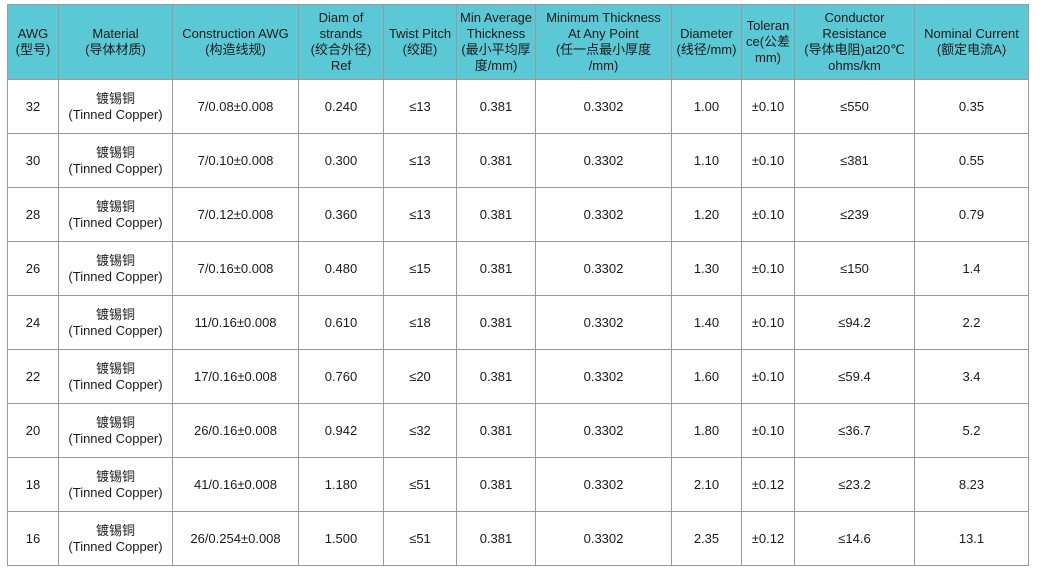 This screenshot has height=587, width=1049. Describe the element at coordinates (854, 430) in the screenshot. I see `cell-conductor-resistance: ≤36.7` at that location.